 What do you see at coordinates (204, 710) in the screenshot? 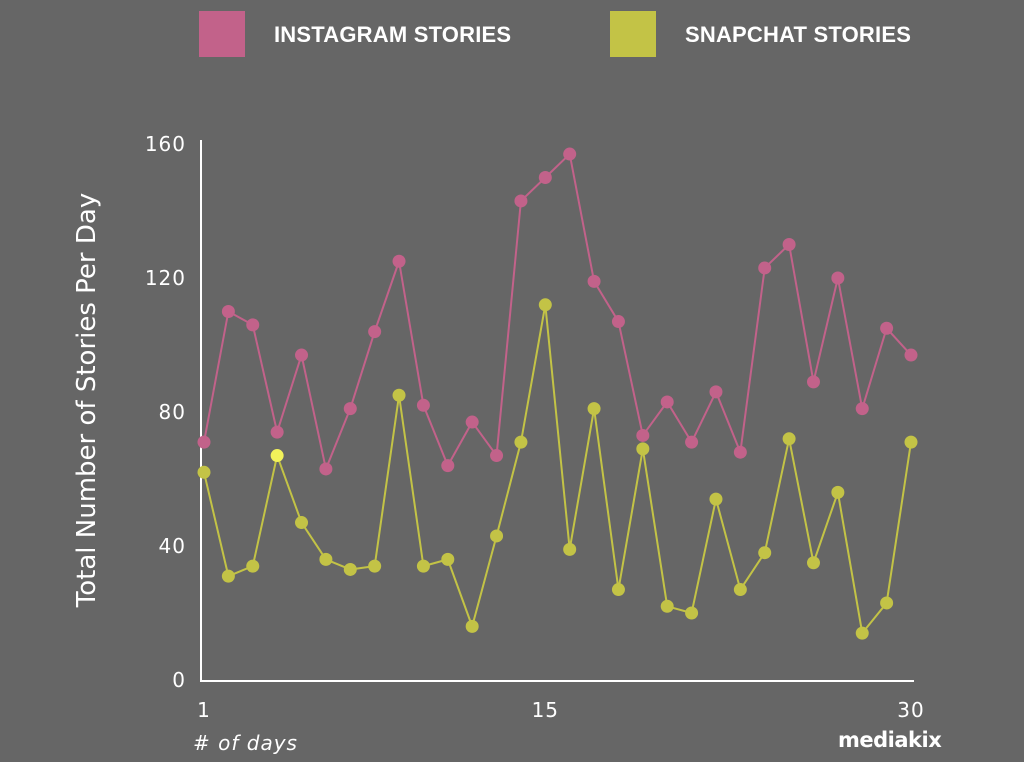
I see `x-tick-label: 1` at bounding box center [204, 710].